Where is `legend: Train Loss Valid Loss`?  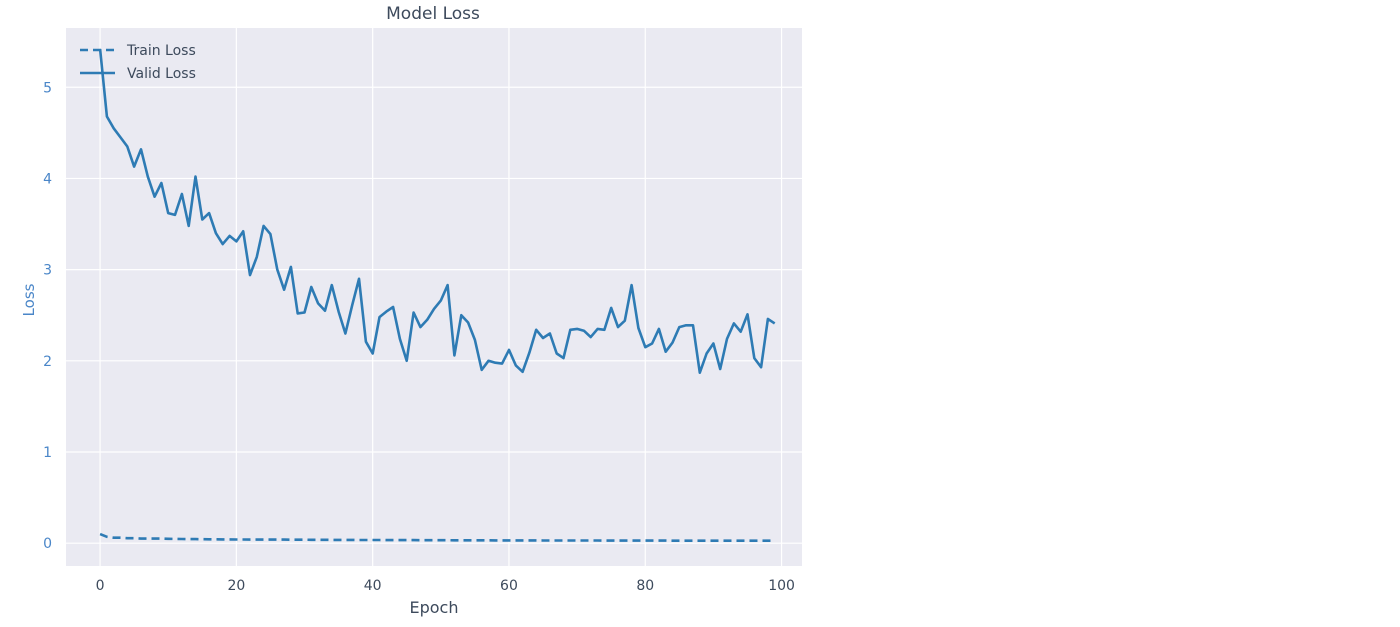
legend: Train Loss Valid Loss is located at coordinates (138, 62).